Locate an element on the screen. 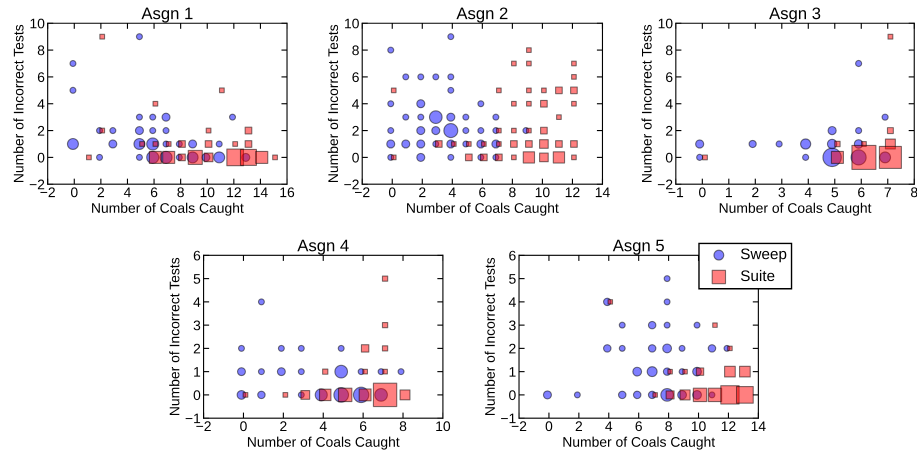 Image resolution: width=917 pixels, height=456 pixels. chart-title: Asgn 4 is located at coordinates (323, 247).